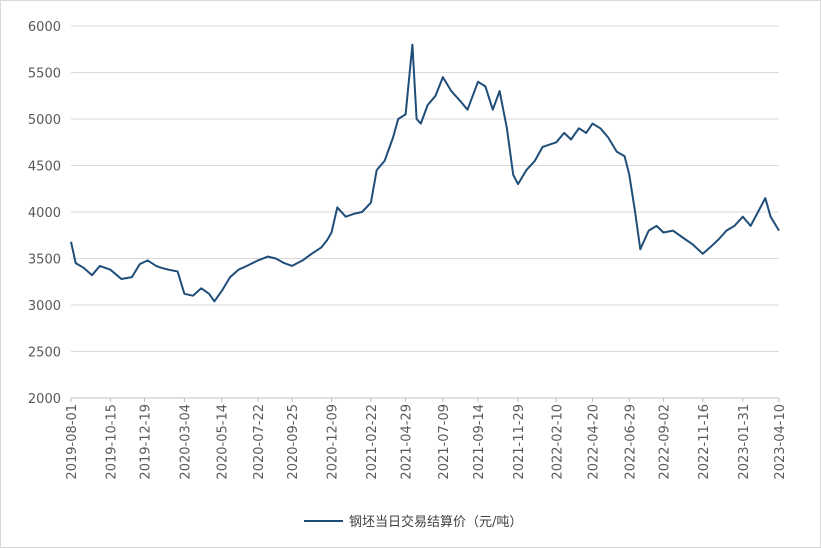  I want to click on x-tick-label: 2020-05-14, so click(223, 442).